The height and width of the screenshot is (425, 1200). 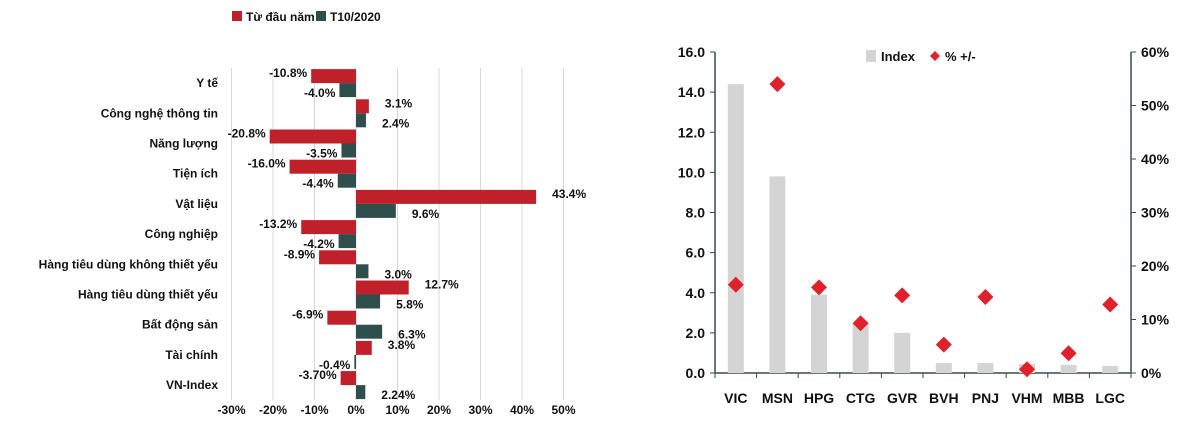 What do you see at coordinates (273, 410) in the screenshot?
I see `x-tick-label: -20%` at bounding box center [273, 410].